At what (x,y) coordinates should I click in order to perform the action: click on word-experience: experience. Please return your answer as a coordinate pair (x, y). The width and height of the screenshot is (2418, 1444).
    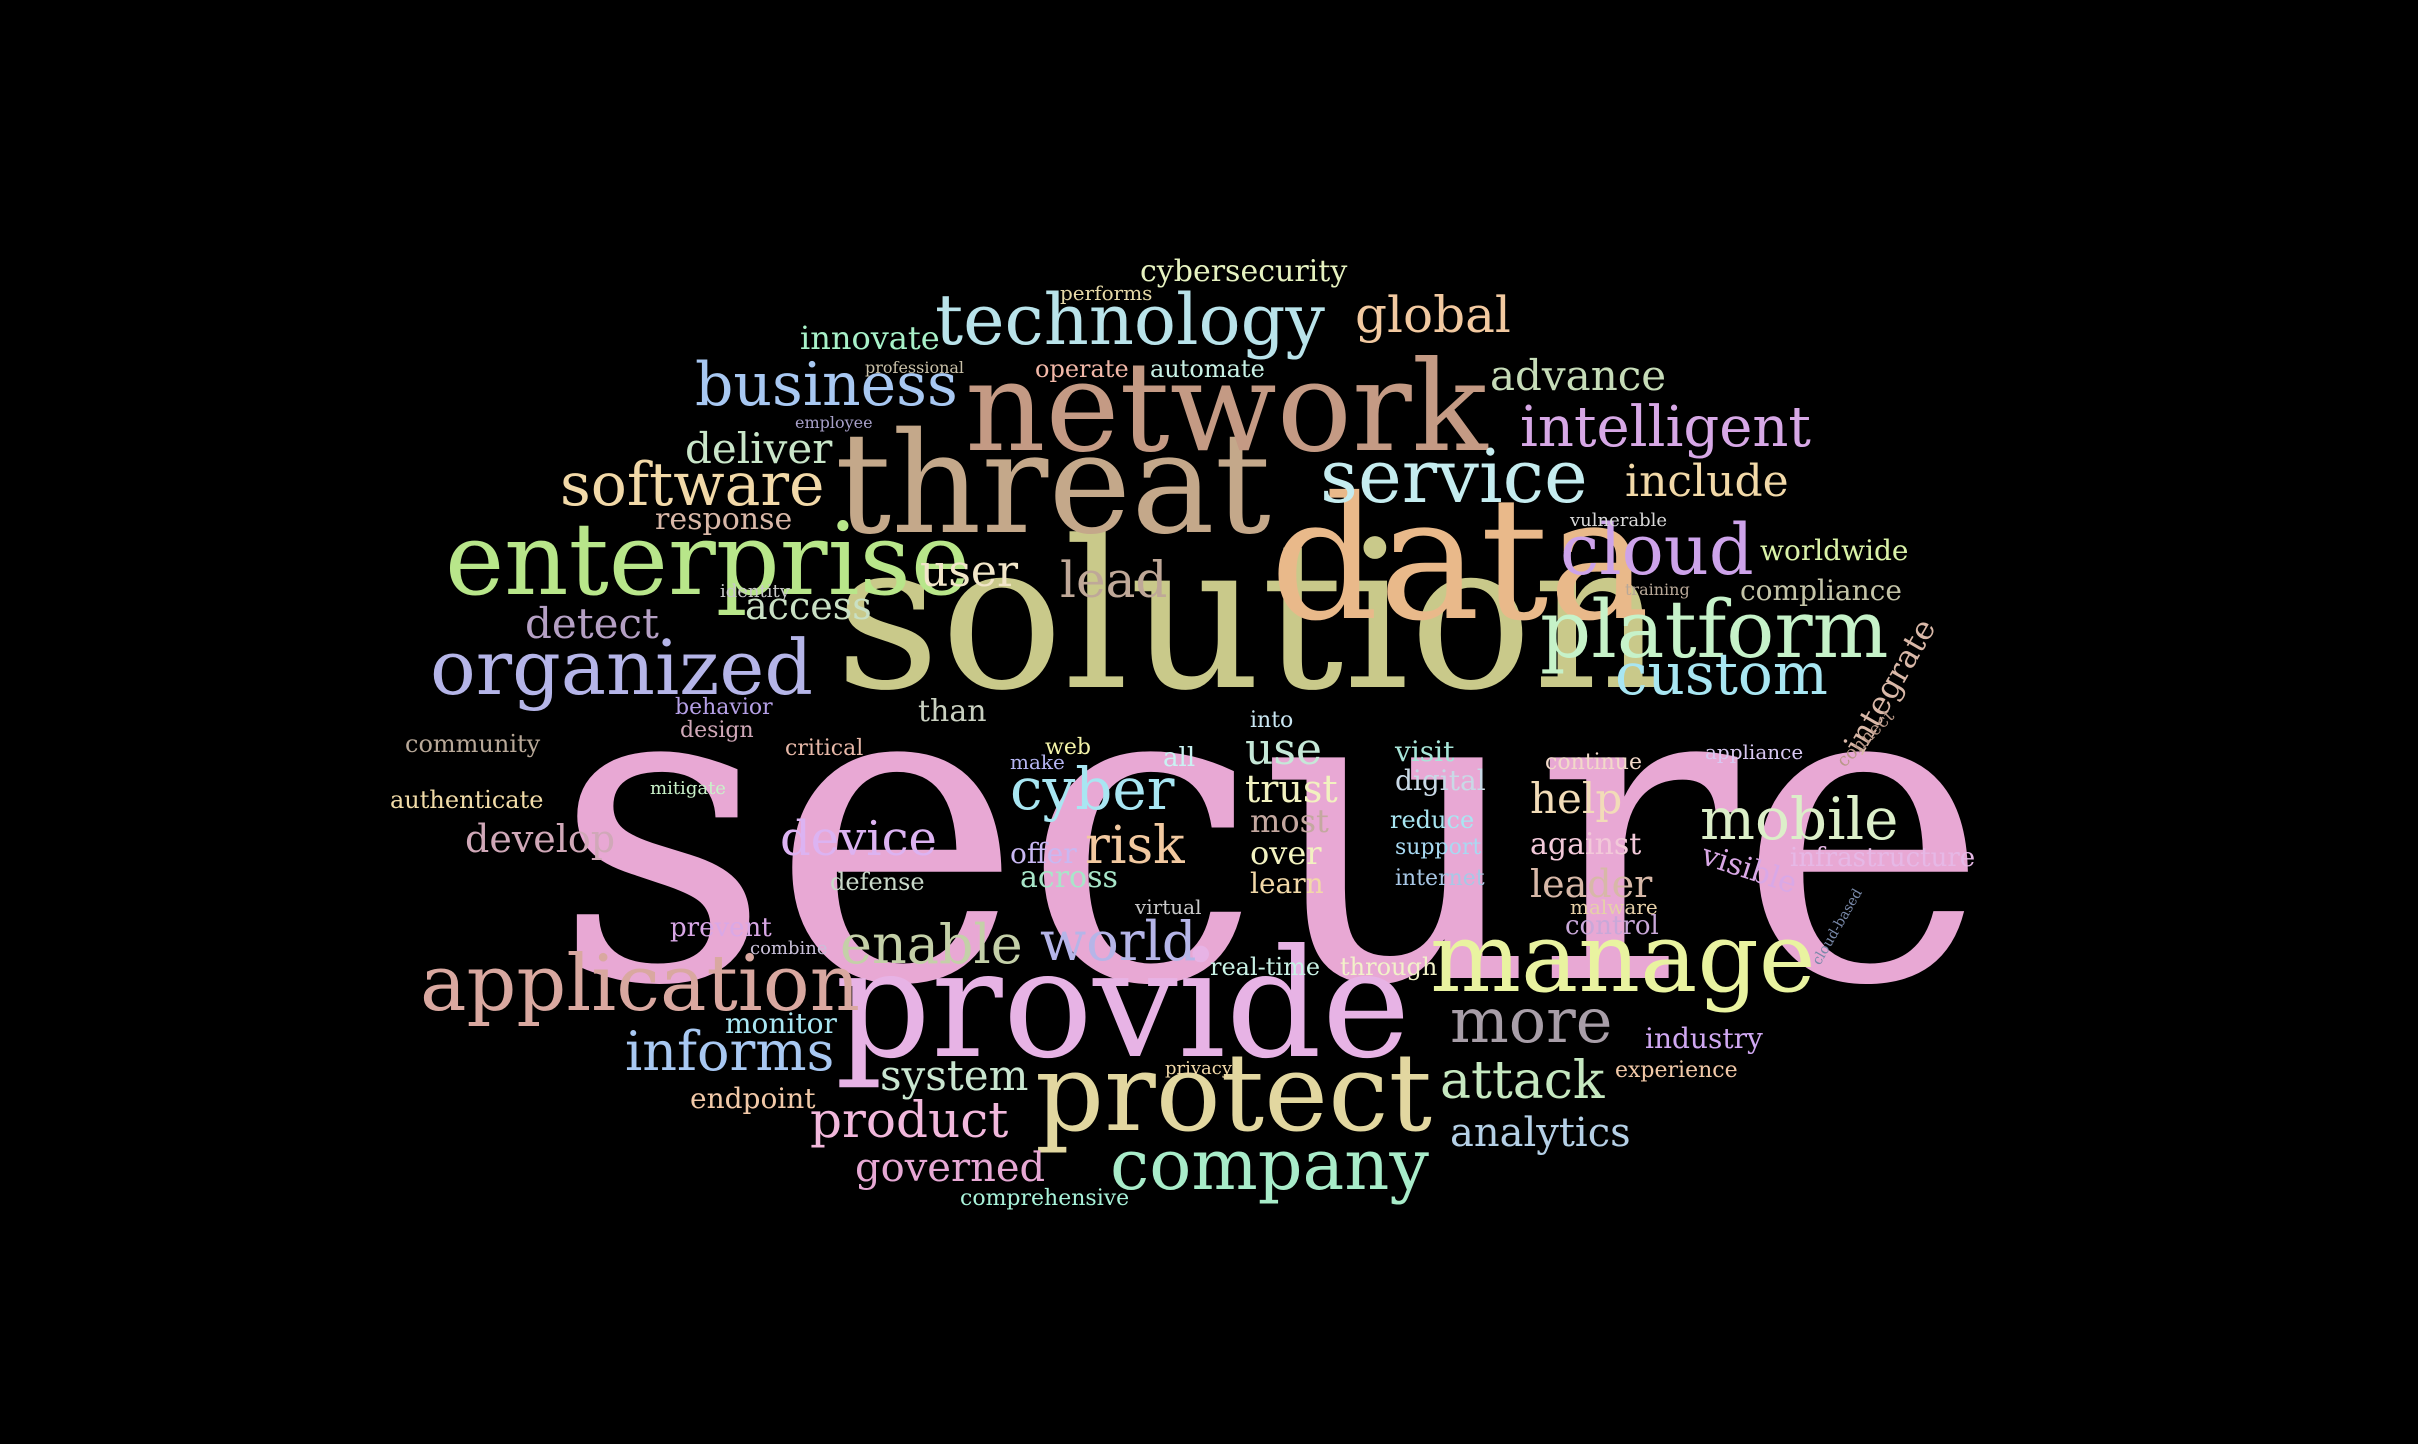
    Looking at the image, I should click on (1676, 1070).